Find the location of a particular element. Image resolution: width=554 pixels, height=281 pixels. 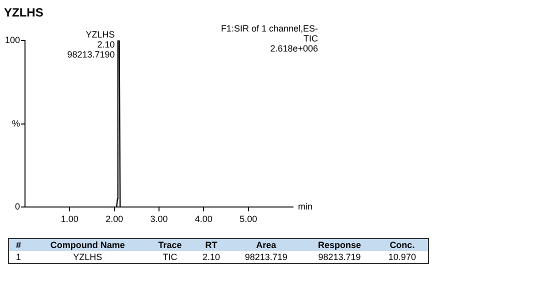

x-tick-label: 2.00 is located at coordinates (115, 219).